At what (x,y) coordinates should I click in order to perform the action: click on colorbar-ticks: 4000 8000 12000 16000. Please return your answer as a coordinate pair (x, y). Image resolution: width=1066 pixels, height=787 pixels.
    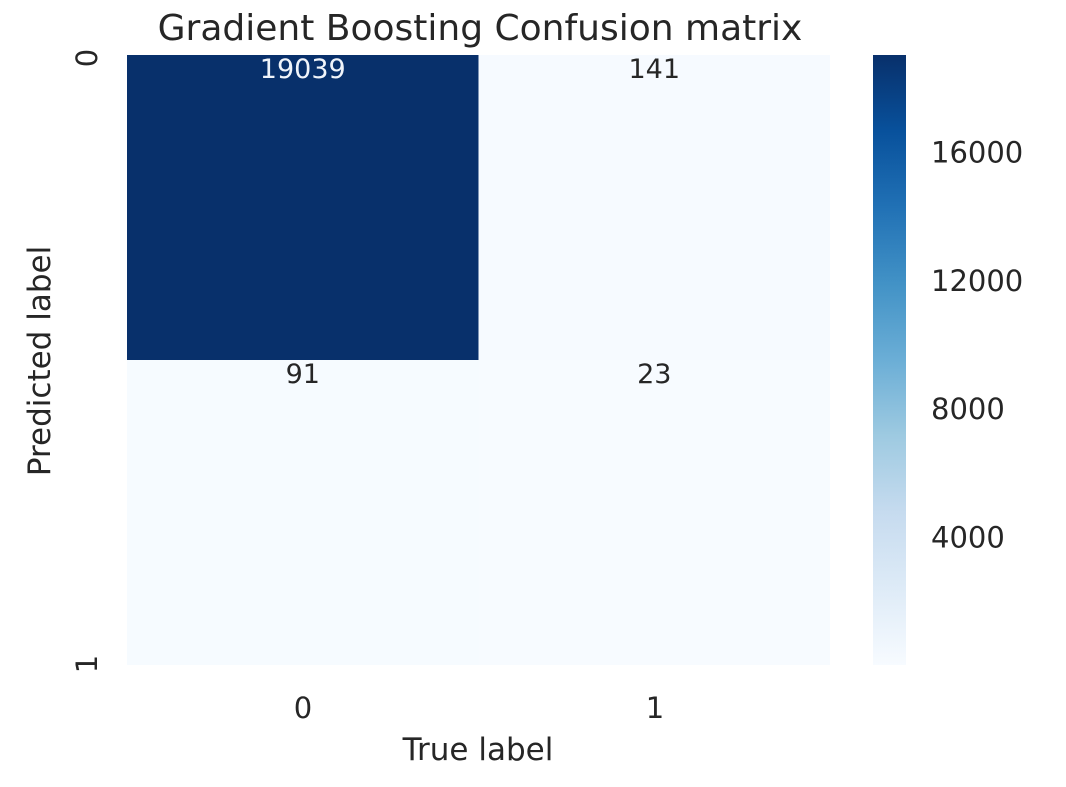
    Looking at the image, I should click on (977, 344).